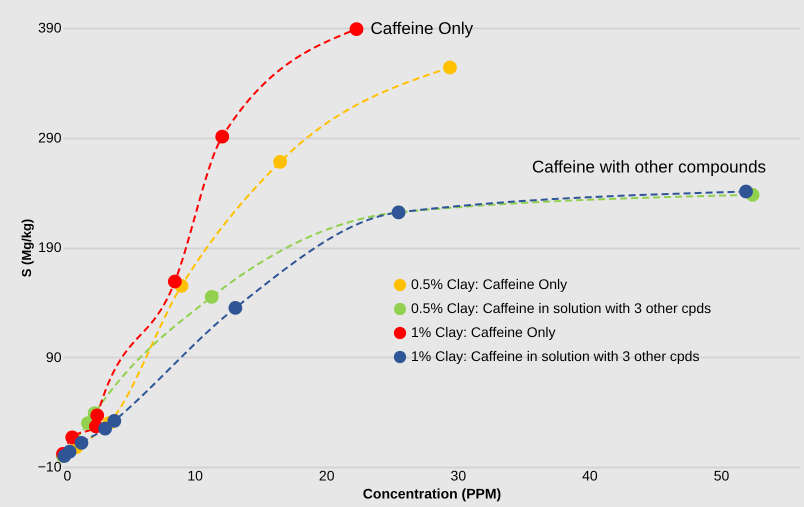  Describe the element at coordinates (555, 356) in the screenshot. I see `legend-label: 1% Clay: Caffeine in solution with 3 other cpds` at that location.